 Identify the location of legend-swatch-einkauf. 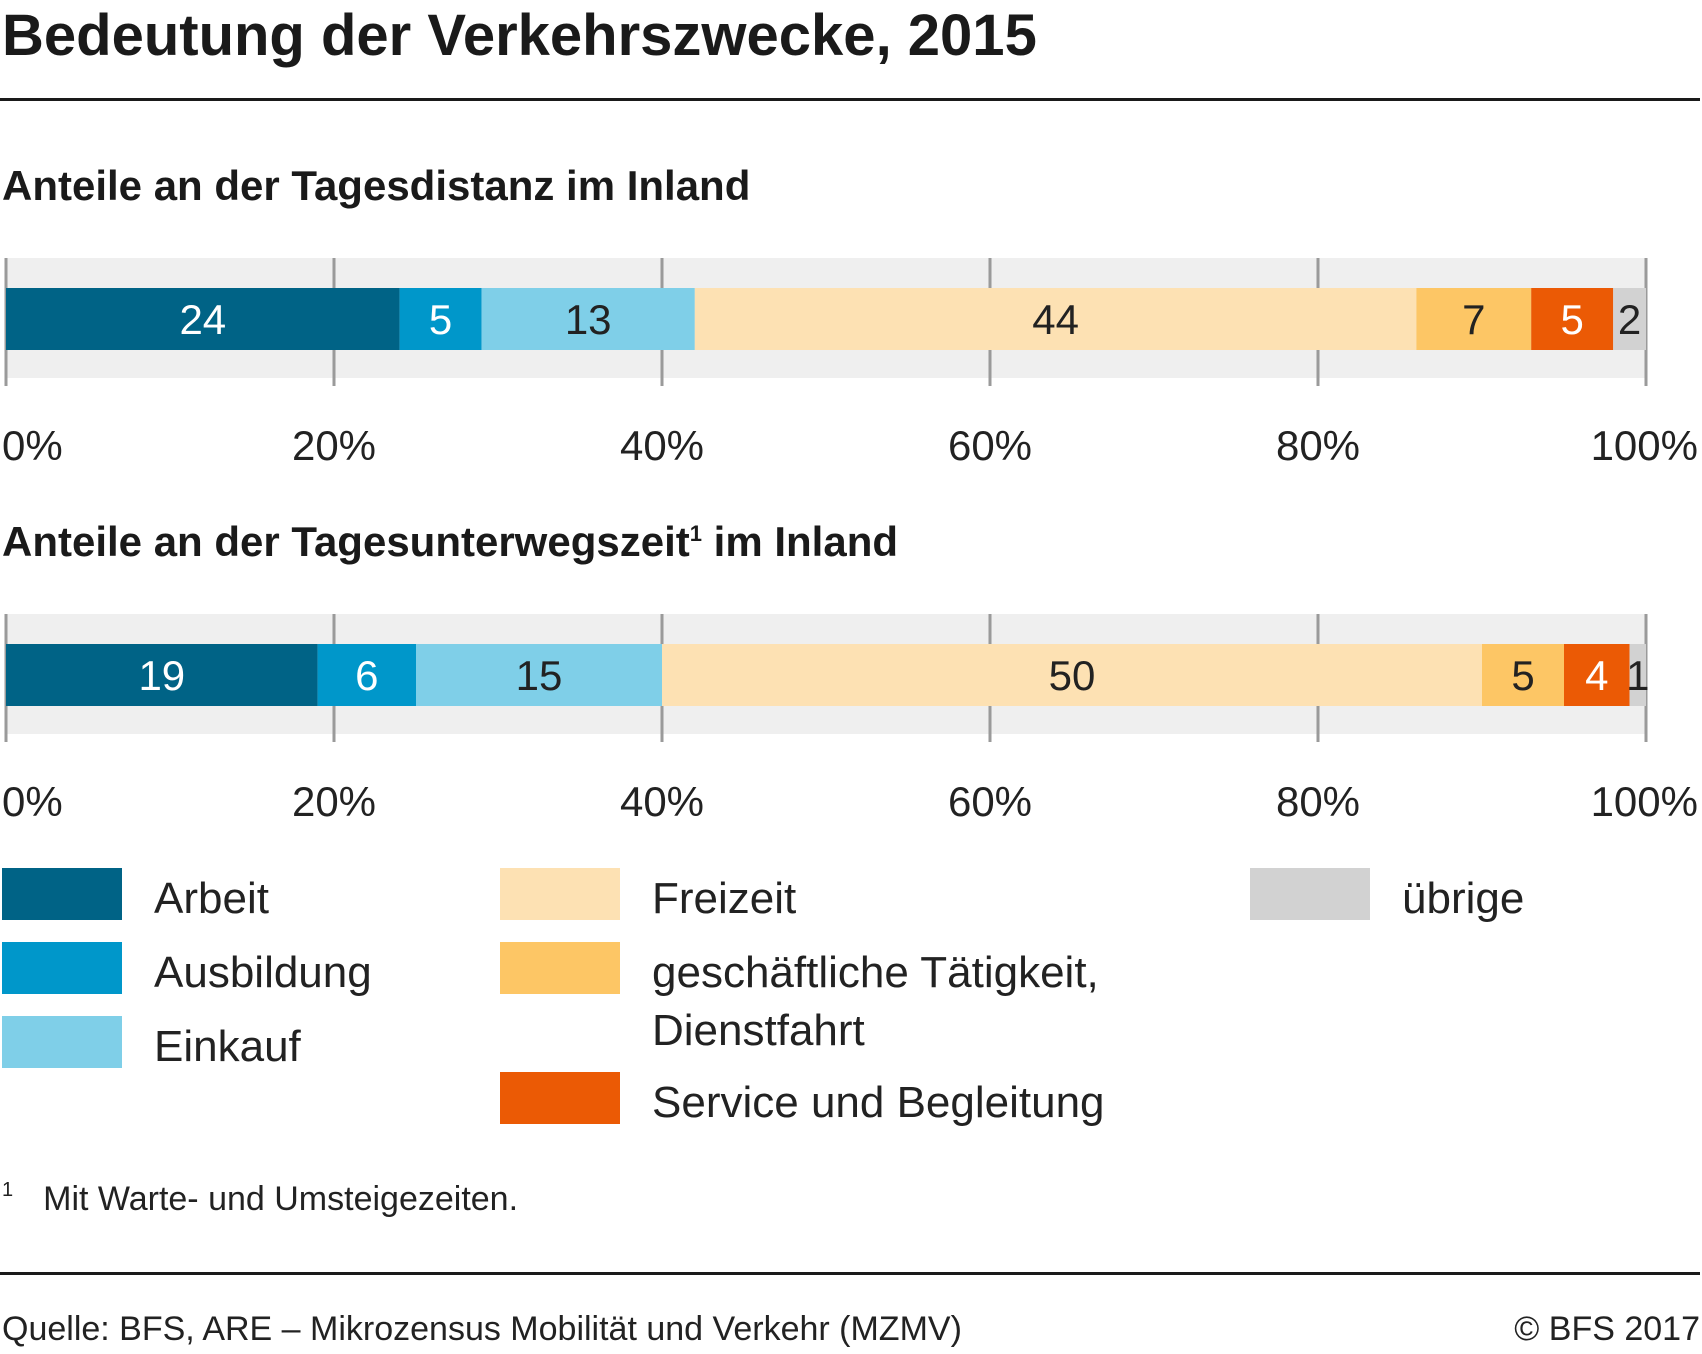
(62, 1042).